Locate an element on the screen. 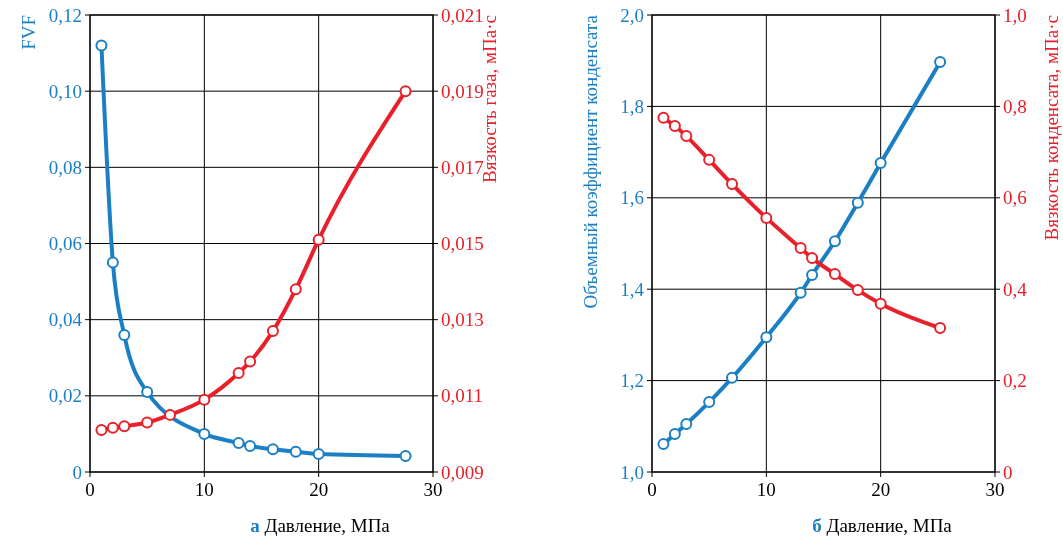 The image size is (1063, 541). y-tick-label: 0,02 is located at coordinates (65, 396).